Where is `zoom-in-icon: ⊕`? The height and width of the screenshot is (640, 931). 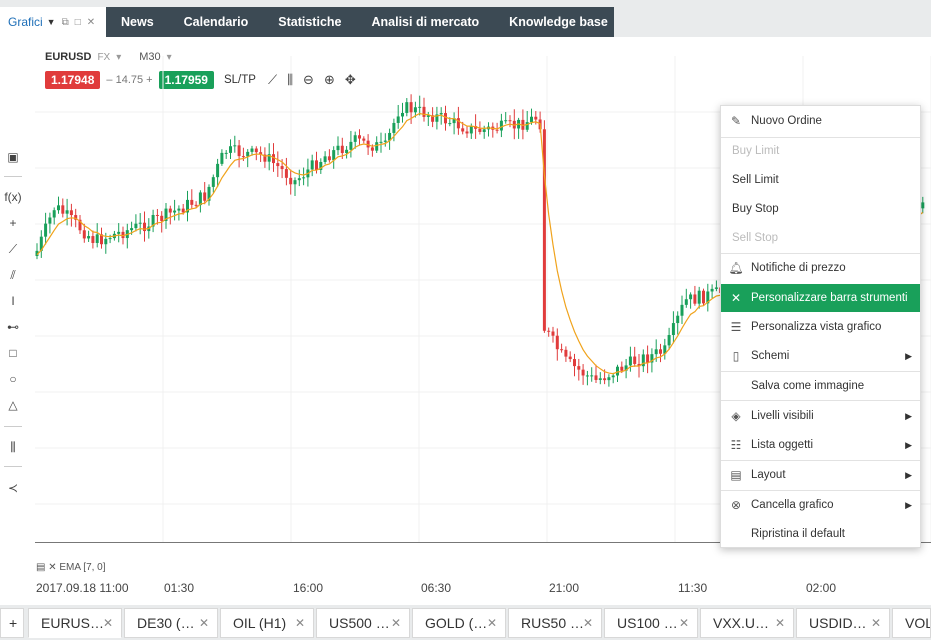 zoom-in-icon: ⊕ is located at coordinates (329, 79).